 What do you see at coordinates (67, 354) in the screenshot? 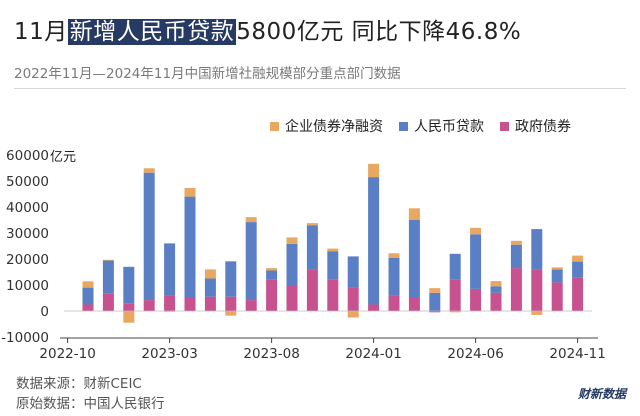
I see `x-tick-label: 2022-10` at bounding box center [67, 354].